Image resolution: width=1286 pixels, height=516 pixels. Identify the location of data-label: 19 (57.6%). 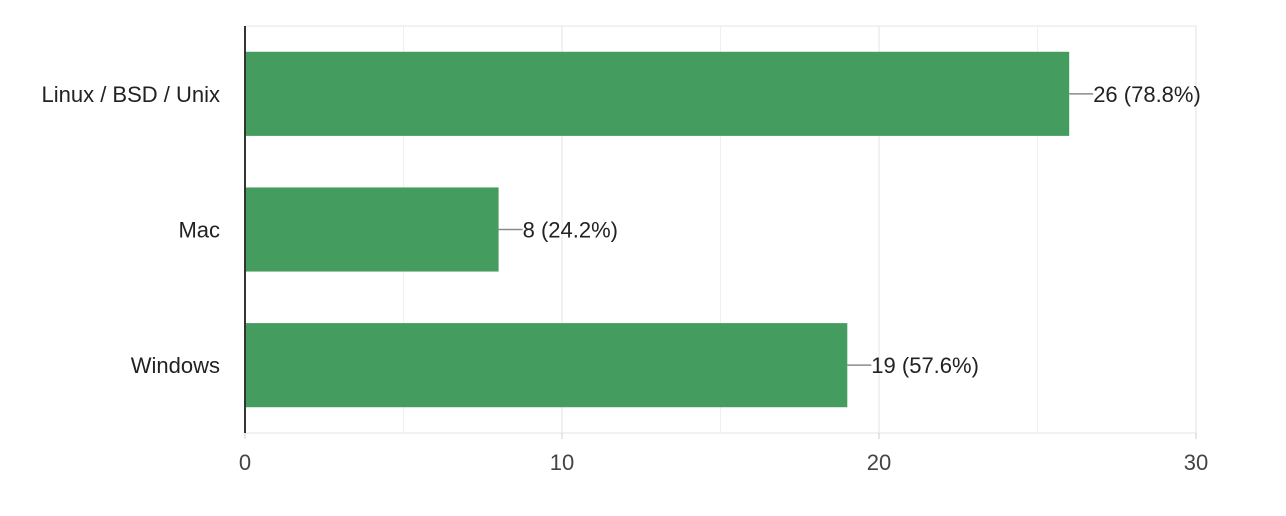
(925, 365).